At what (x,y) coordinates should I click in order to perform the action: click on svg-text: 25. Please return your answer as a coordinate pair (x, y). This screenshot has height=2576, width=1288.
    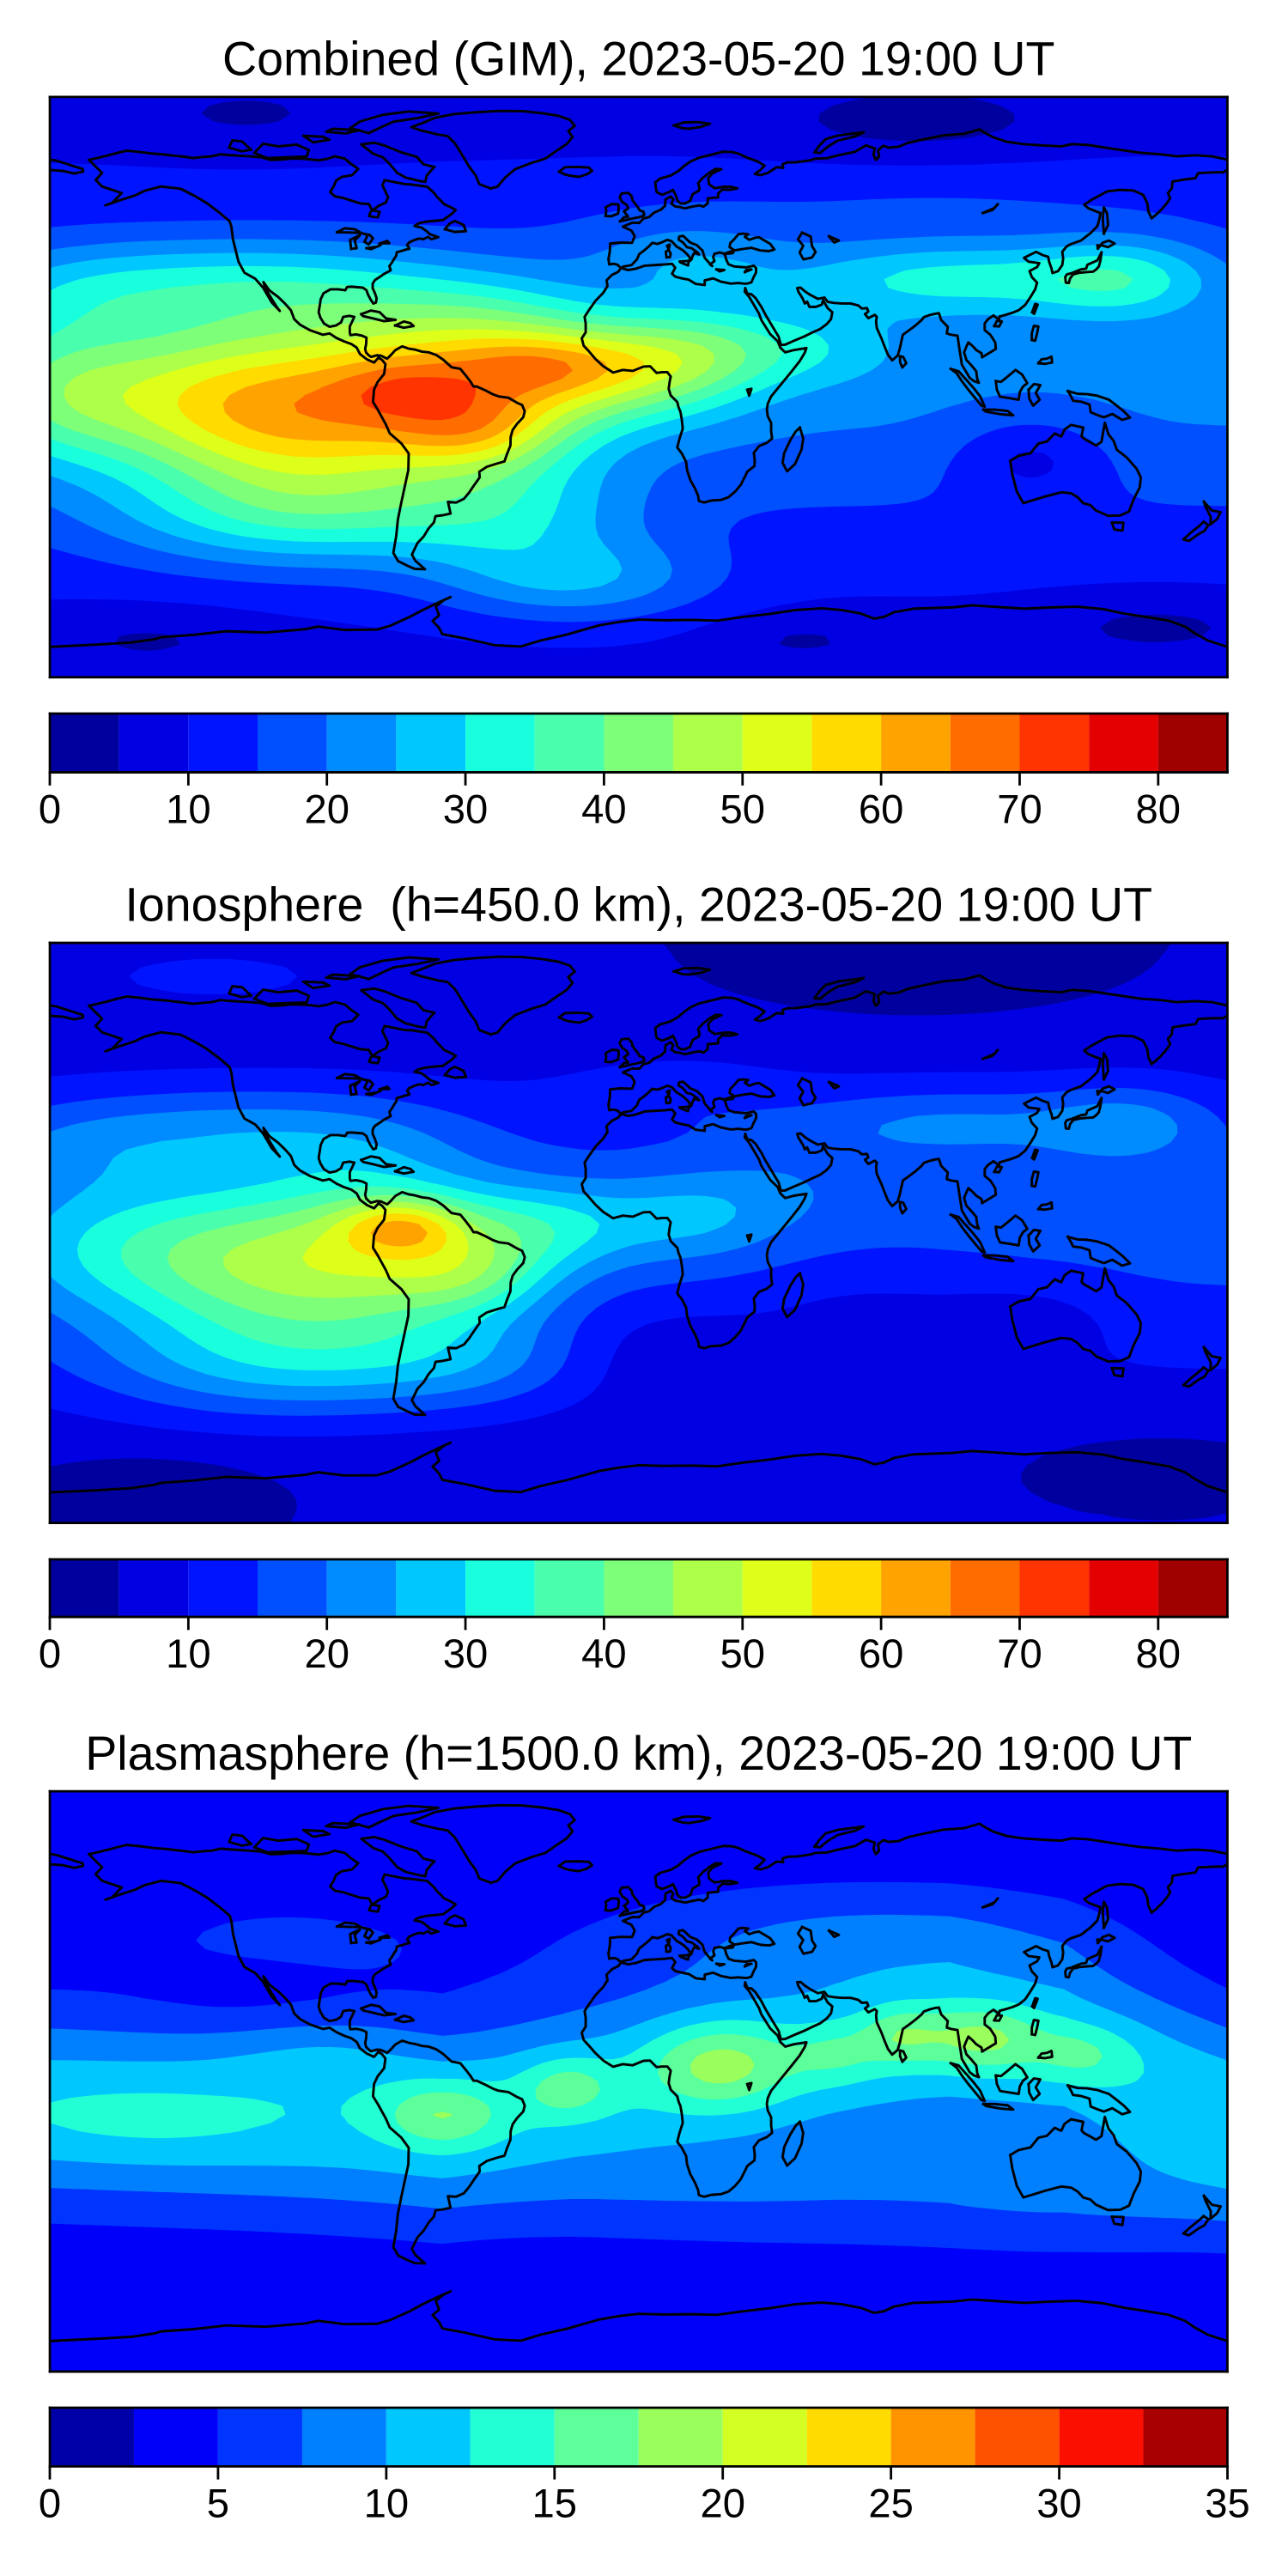
    Looking at the image, I should click on (891, 2504).